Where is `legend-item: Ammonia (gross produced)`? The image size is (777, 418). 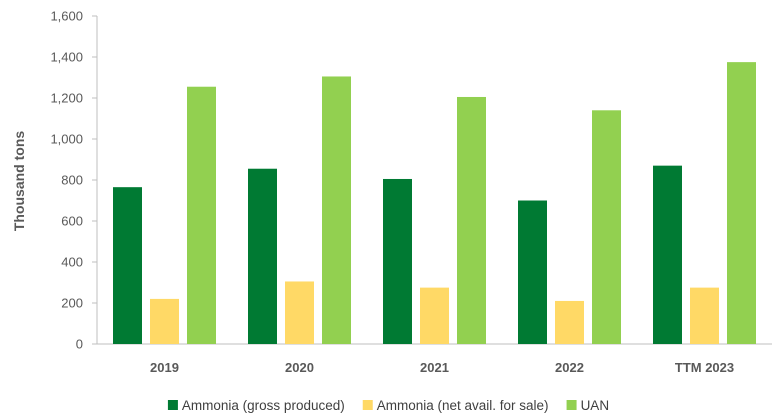 legend-item: Ammonia (gross produced) is located at coordinates (256, 405).